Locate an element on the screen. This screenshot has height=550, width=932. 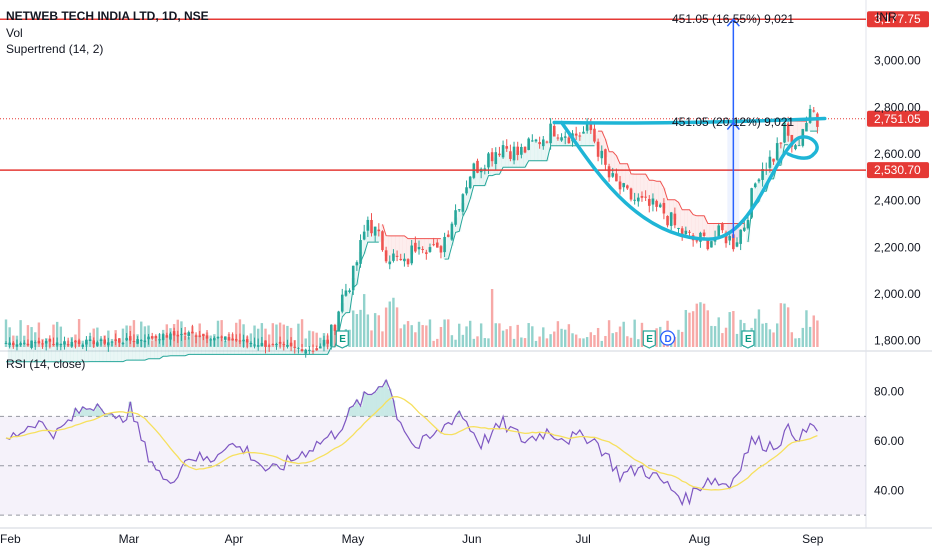
measure-label-upper: 451.05 (16.55%) 9,021 is located at coordinates (733, 19).